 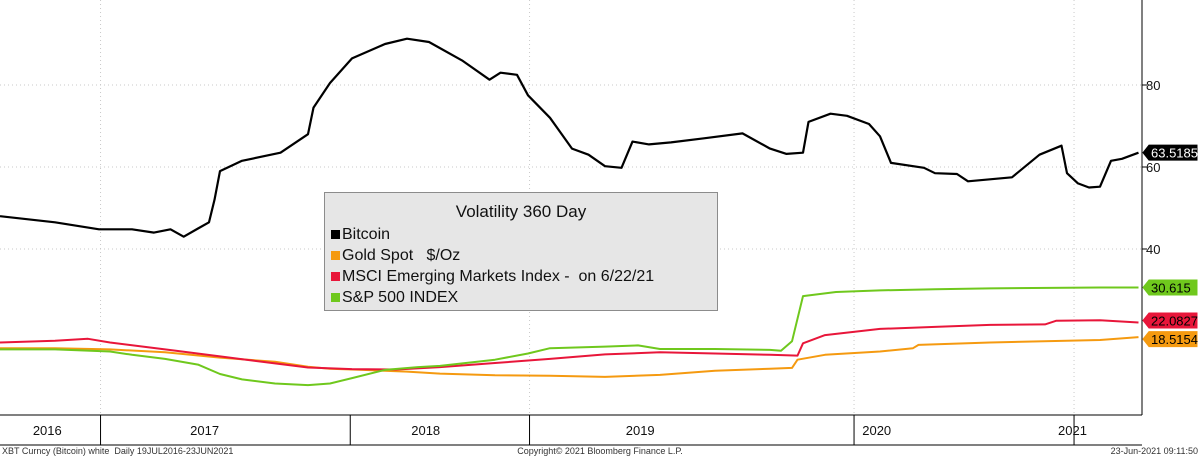 What do you see at coordinates (1174, 153) in the screenshot?
I see `value-label-bitcoin: 63.5185` at bounding box center [1174, 153].